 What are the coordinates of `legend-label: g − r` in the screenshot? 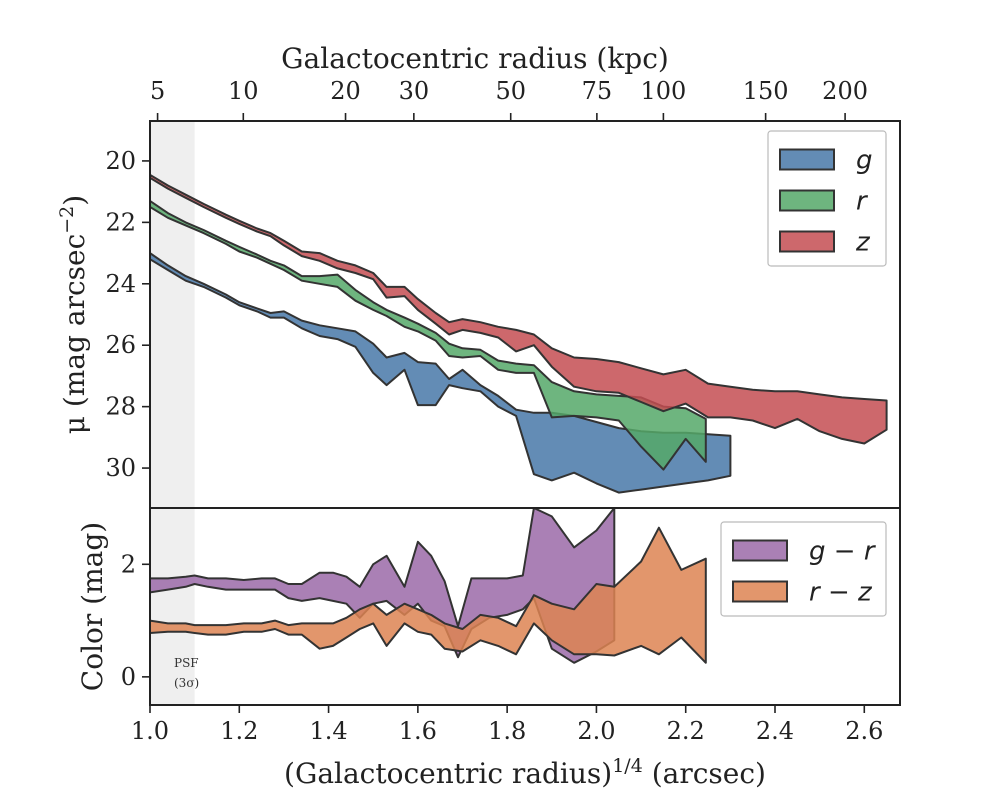 It's located at (843, 552).